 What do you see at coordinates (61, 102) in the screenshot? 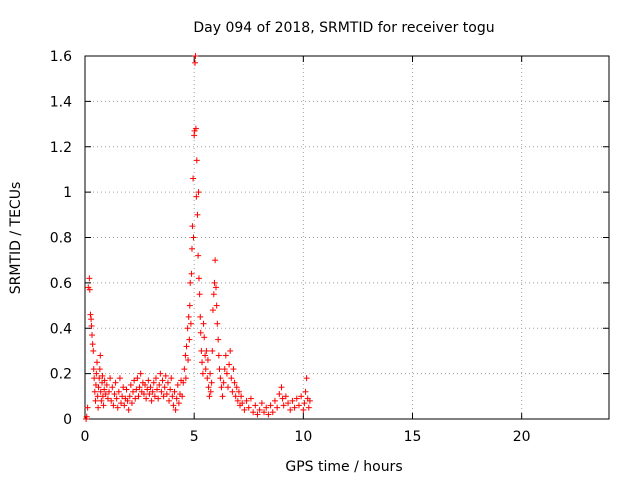
I see `y-tick-label: 1.4` at bounding box center [61, 102].